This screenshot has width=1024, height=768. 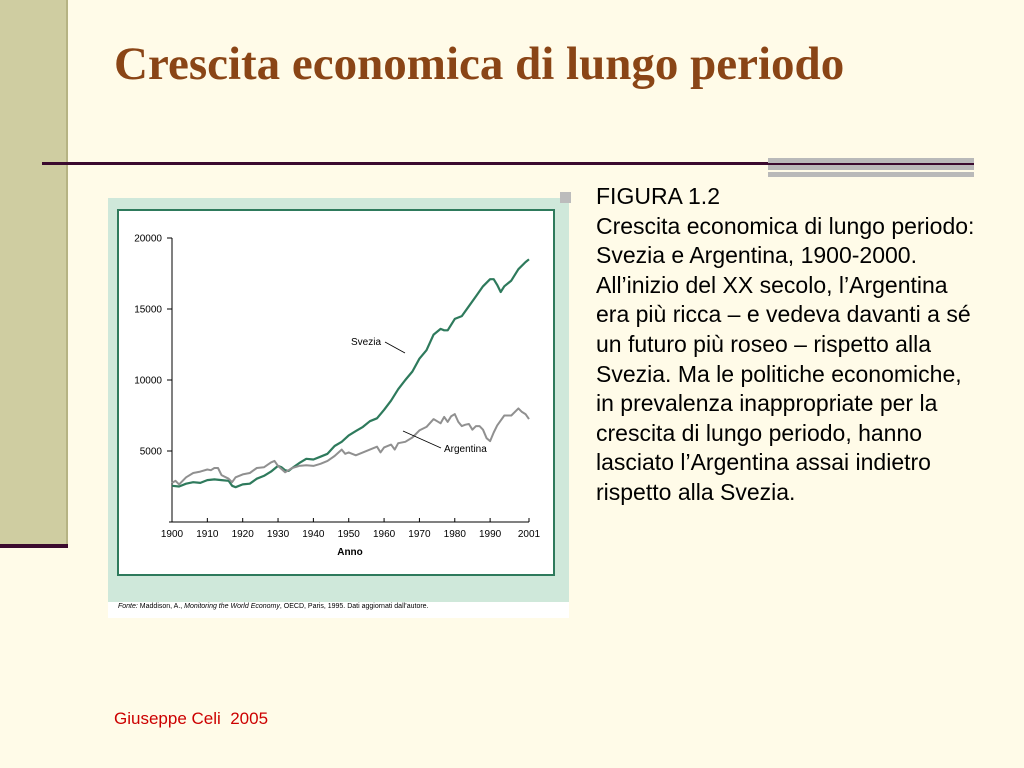 I want to click on chart-lines, so click(x=350, y=373).